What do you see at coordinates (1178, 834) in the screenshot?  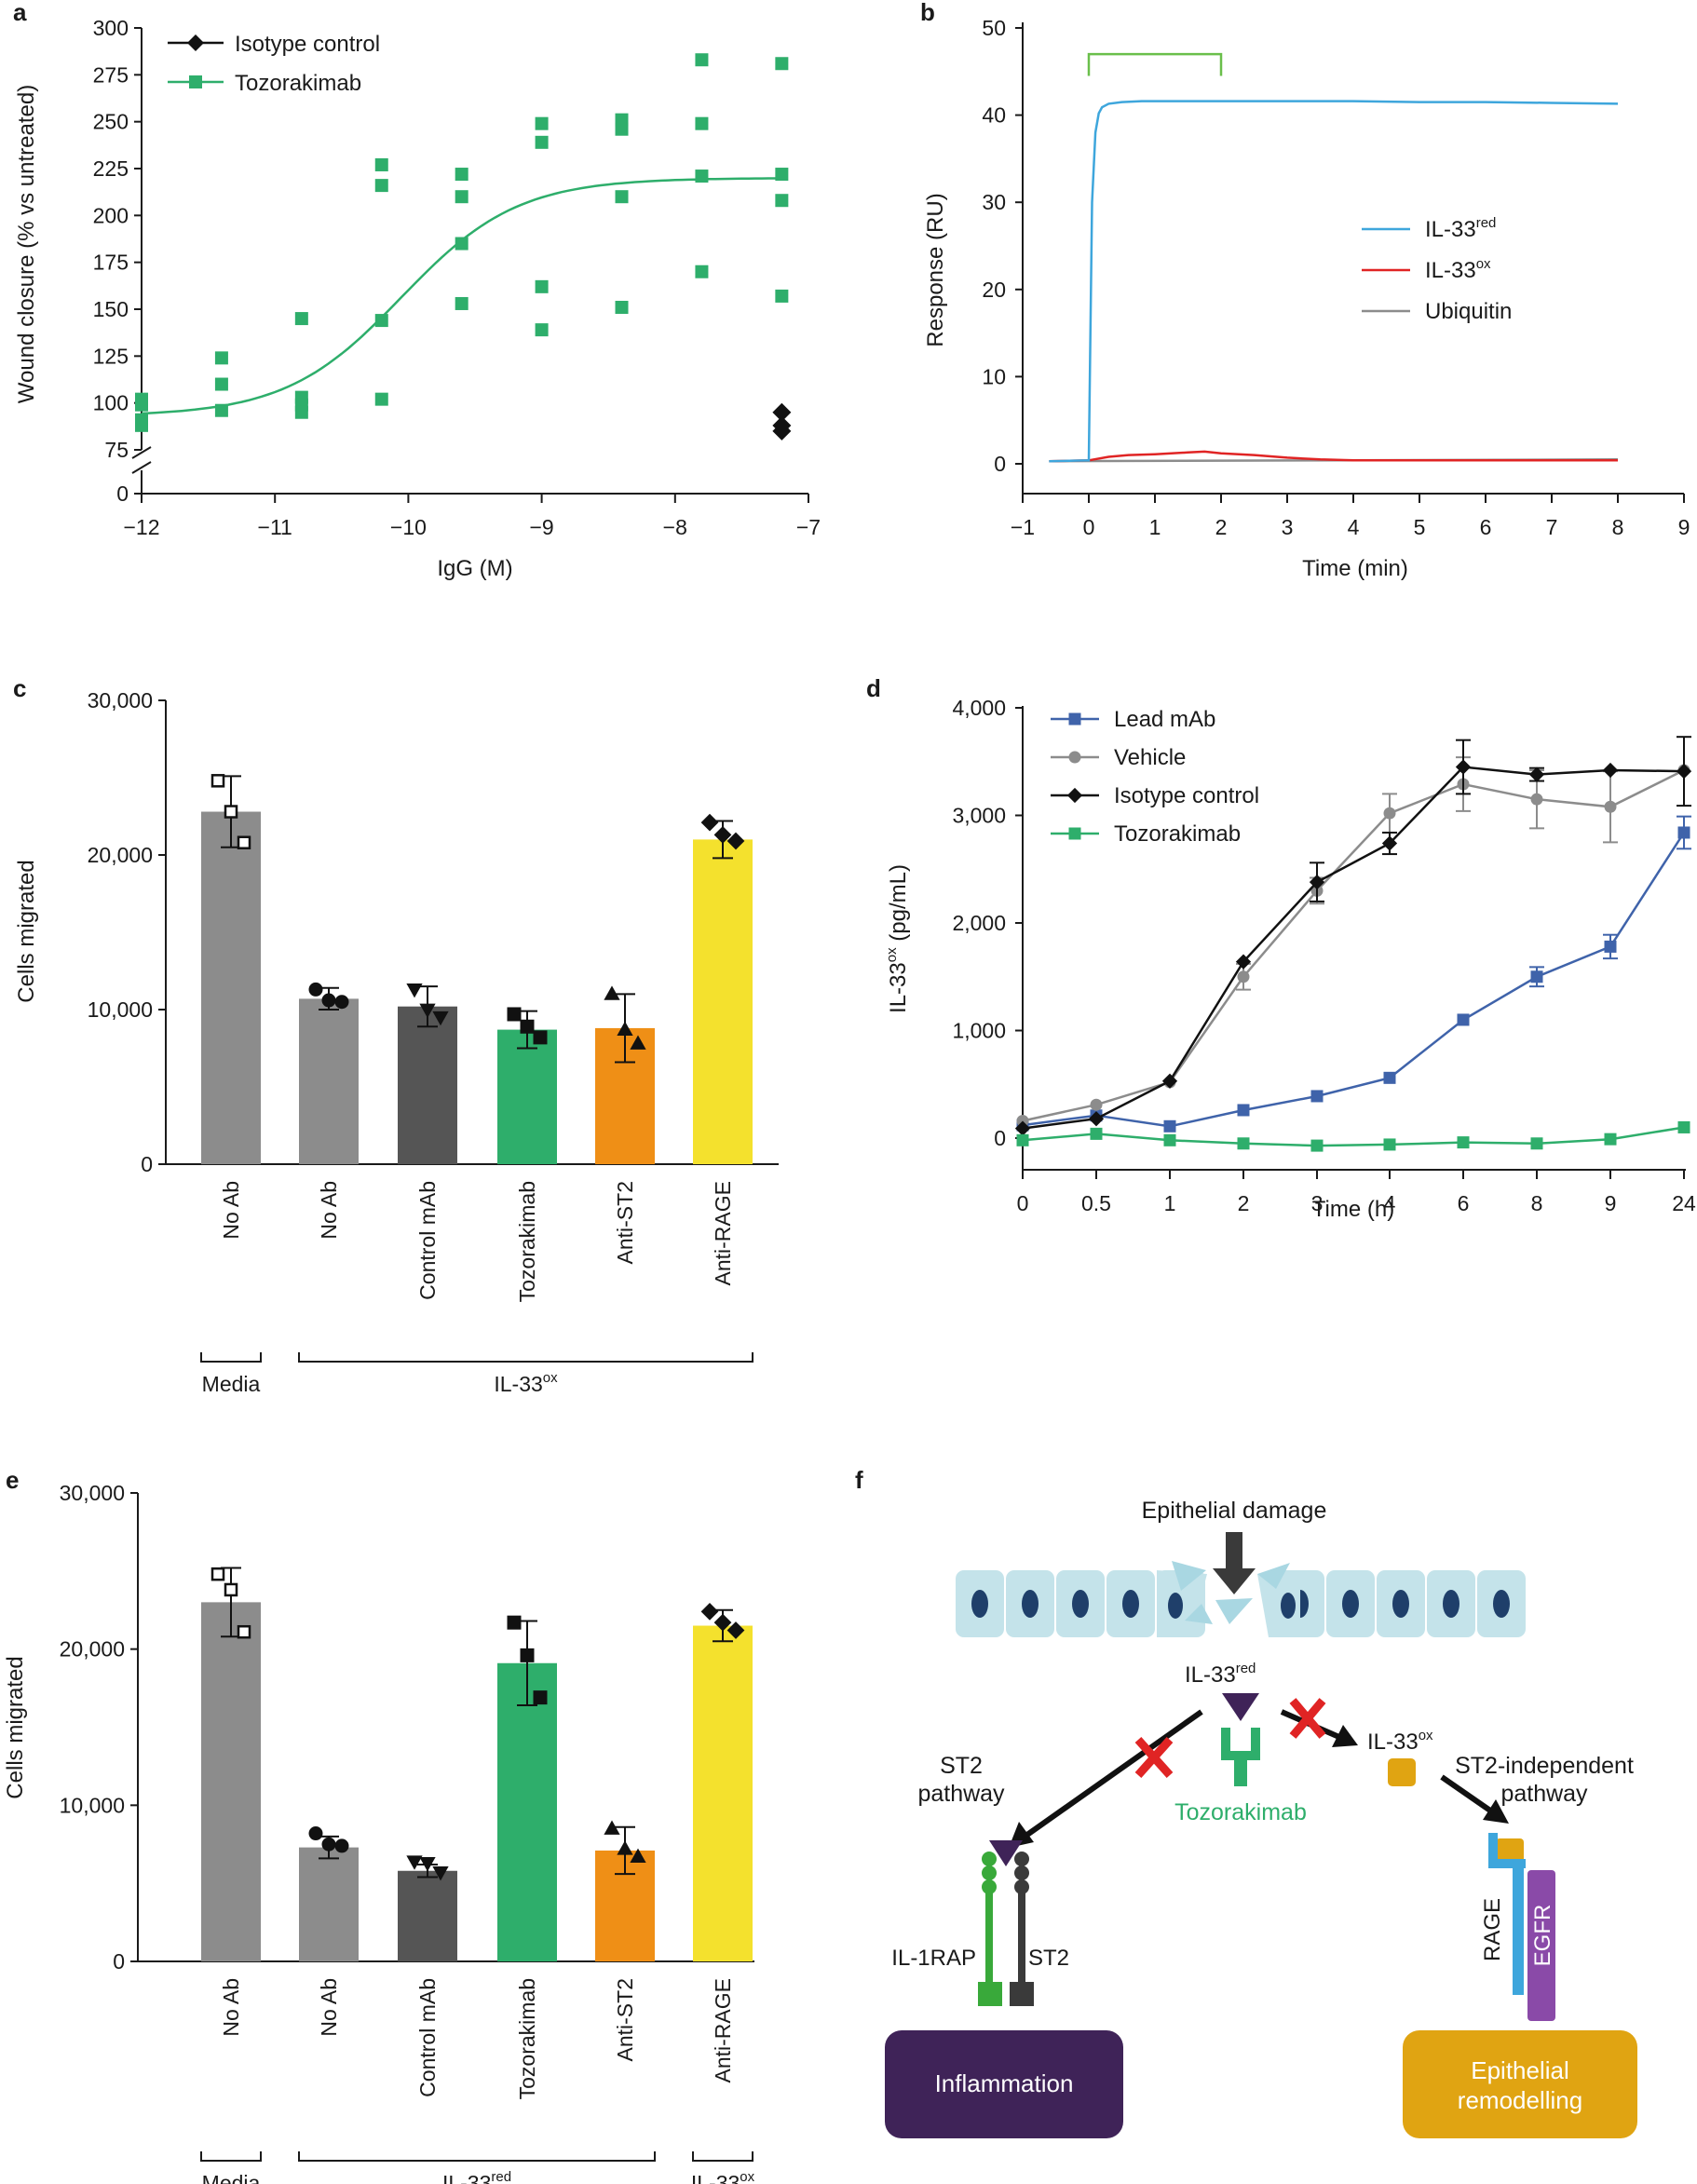 I see `chart-d-legend-label: Tozorakimab` at bounding box center [1178, 834].